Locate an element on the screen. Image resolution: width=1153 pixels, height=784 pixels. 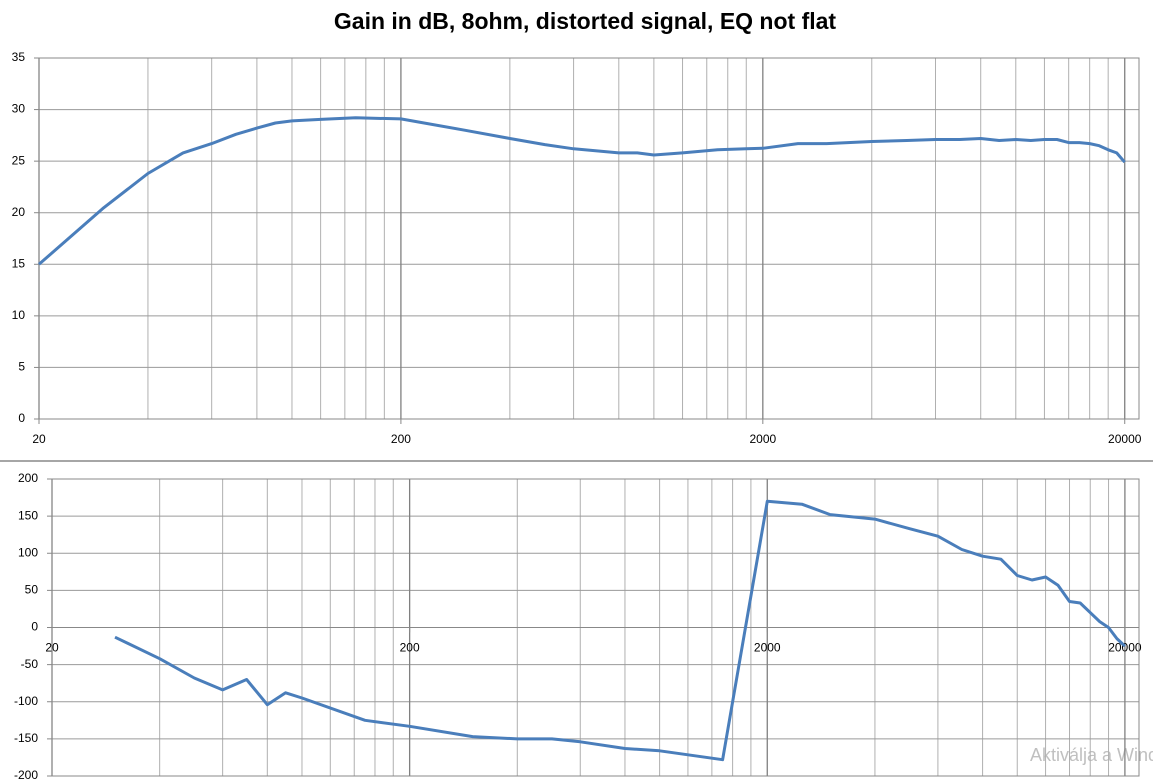
y-tick-label: 200 is located at coordinates (28, 478).